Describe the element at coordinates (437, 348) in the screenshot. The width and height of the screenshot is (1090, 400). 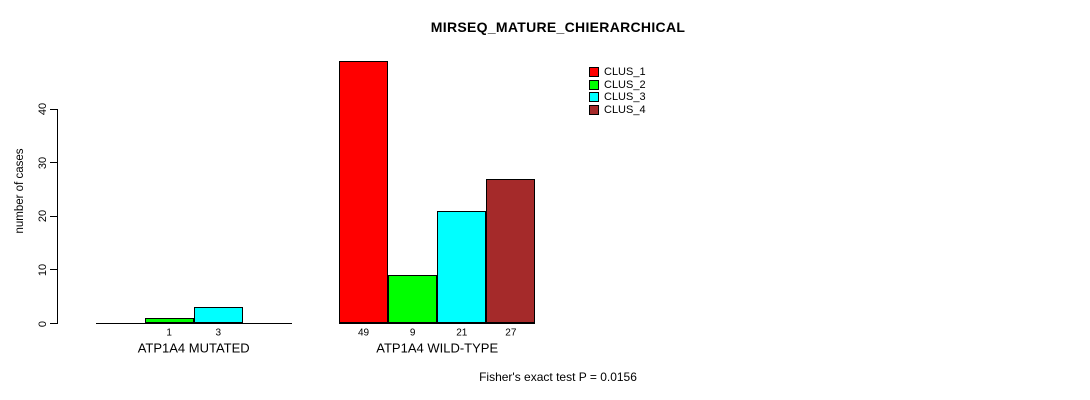
I see `group-label: ATP1A4 WILD-TYPE` at that location.